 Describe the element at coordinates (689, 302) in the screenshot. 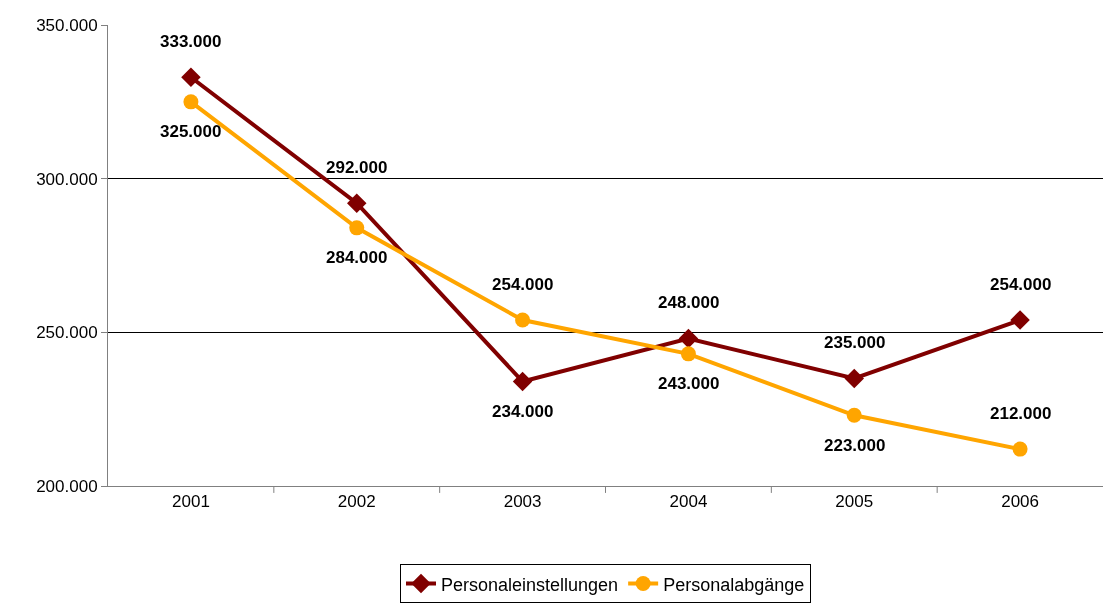

I see `data-label: 248.000` at that location.